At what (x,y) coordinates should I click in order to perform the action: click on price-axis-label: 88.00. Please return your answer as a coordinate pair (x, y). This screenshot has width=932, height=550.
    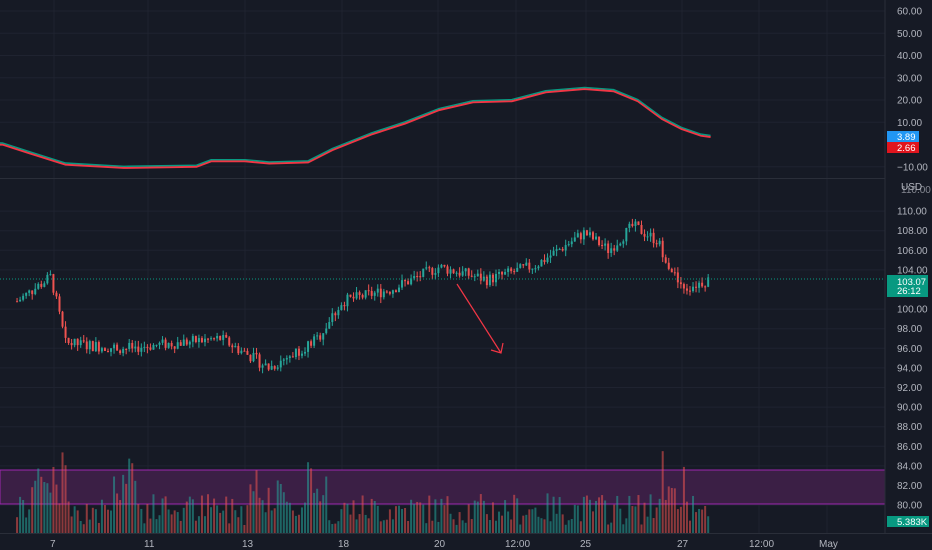
    Looking at the image, I should click on (909, 427).